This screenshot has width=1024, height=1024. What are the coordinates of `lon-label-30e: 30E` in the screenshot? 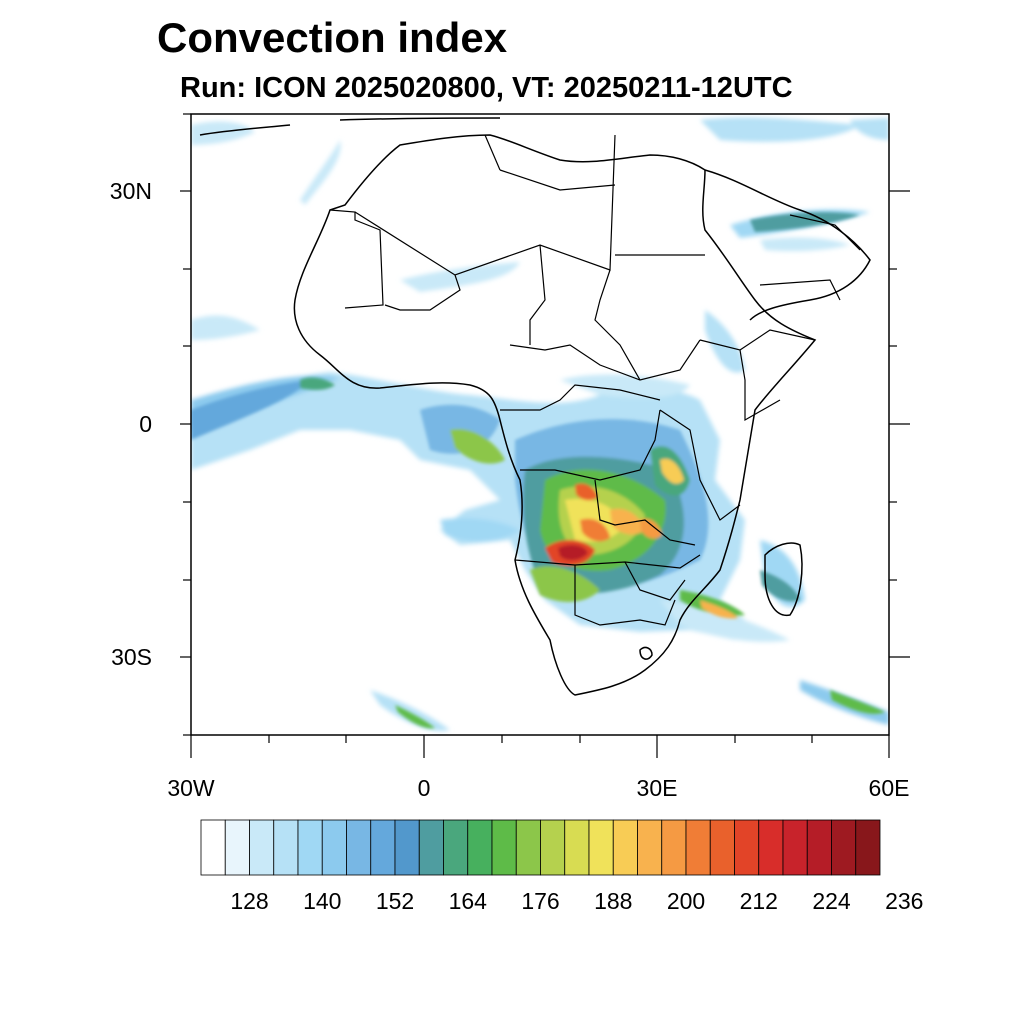 It's located at (657, 788).